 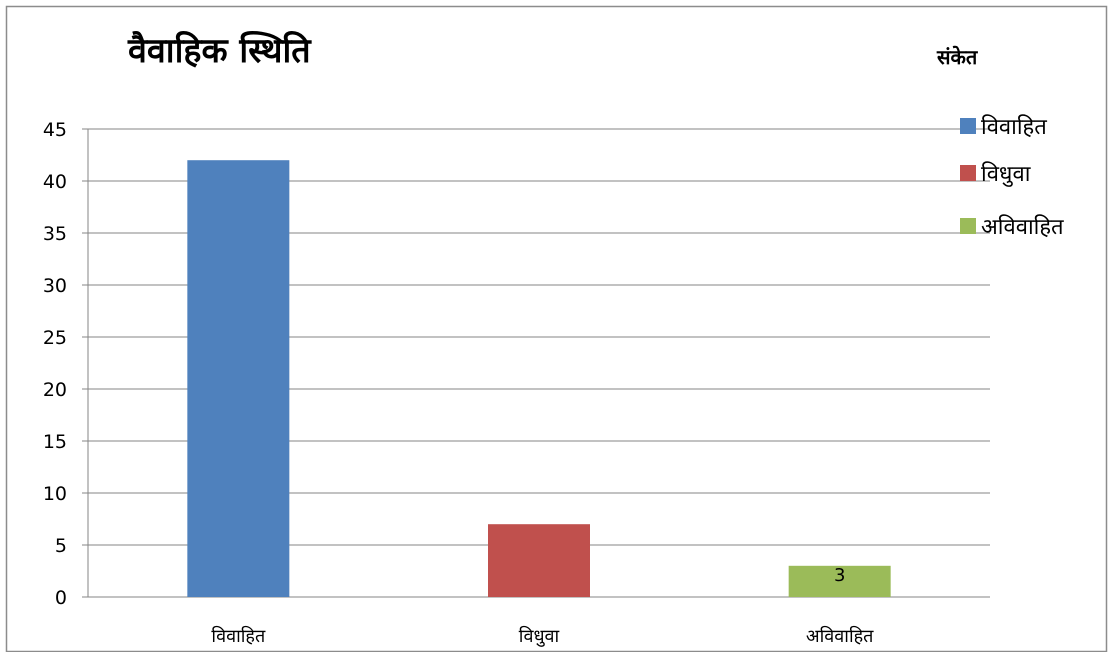 What do you see at coordinates (55, 286) in the screenshot?
I see `y-tick-label: 30` at bounding box center [55, 286].